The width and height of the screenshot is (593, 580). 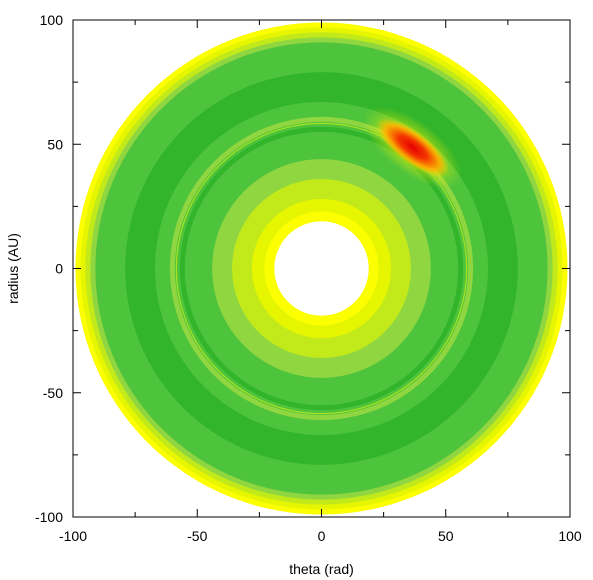 What do you see at coordinates (413, 147) in the screenshot?
I see `hotspot-peak` at bounding box center [413, 147].